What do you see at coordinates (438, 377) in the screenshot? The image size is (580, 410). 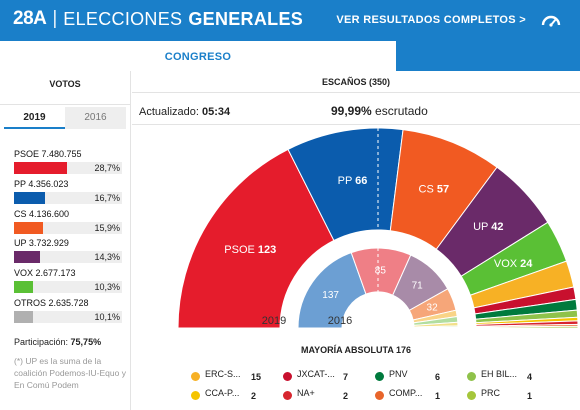 I see `legend-seats: 6` at bounding box center [438, 377].